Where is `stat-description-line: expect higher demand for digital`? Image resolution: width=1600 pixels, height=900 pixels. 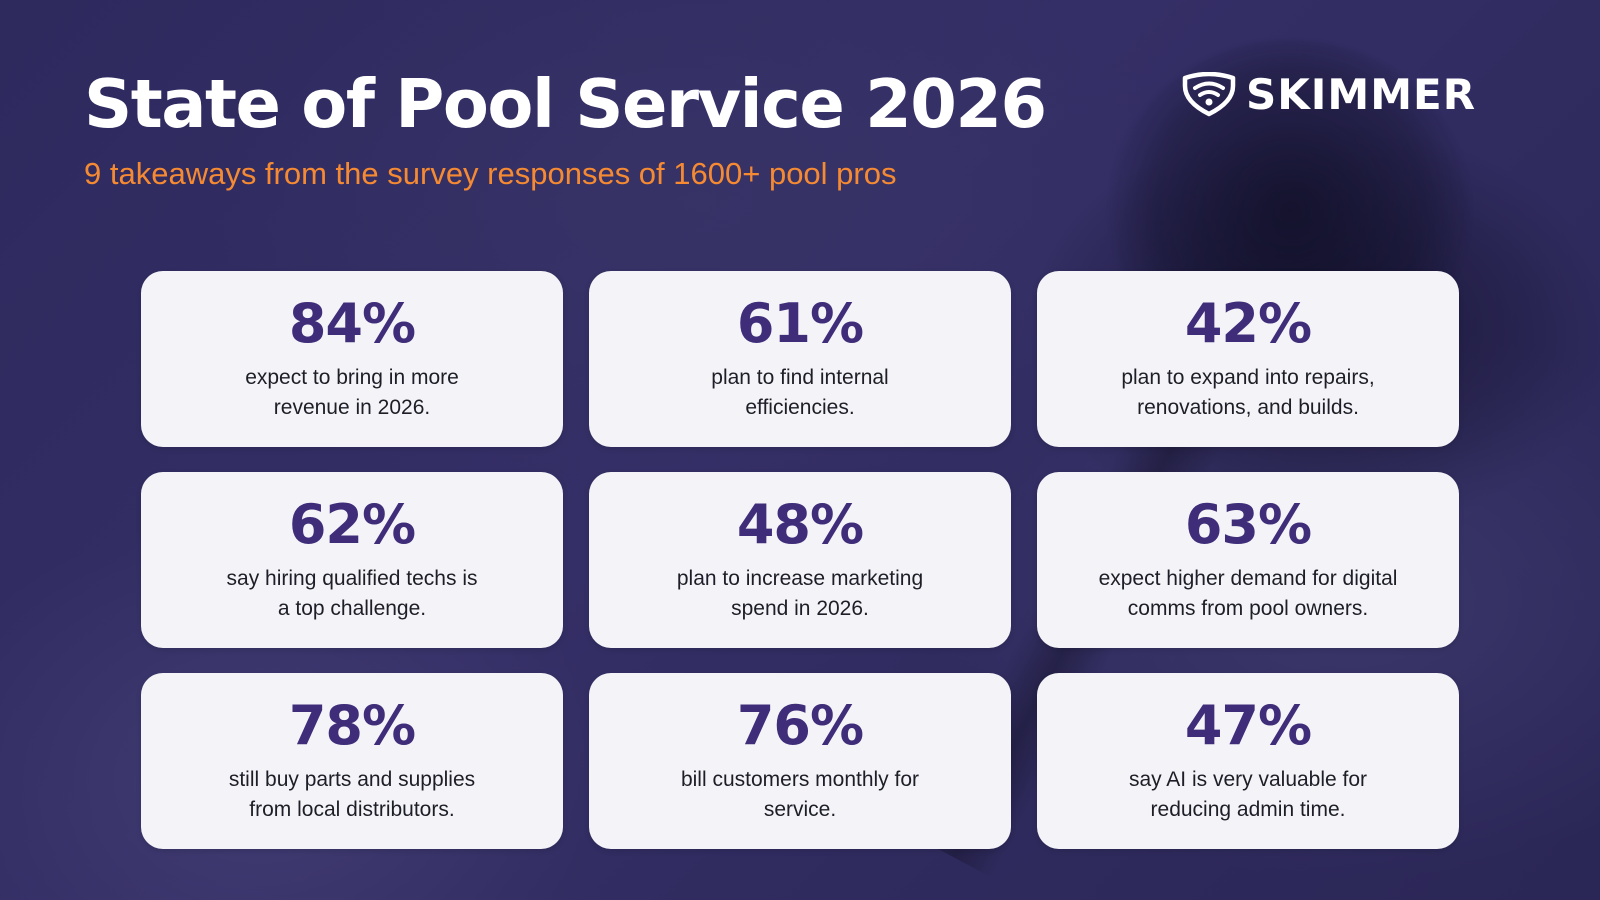 stat-description-line: expect higher demand for digital is located at coordinates (1248, 578).